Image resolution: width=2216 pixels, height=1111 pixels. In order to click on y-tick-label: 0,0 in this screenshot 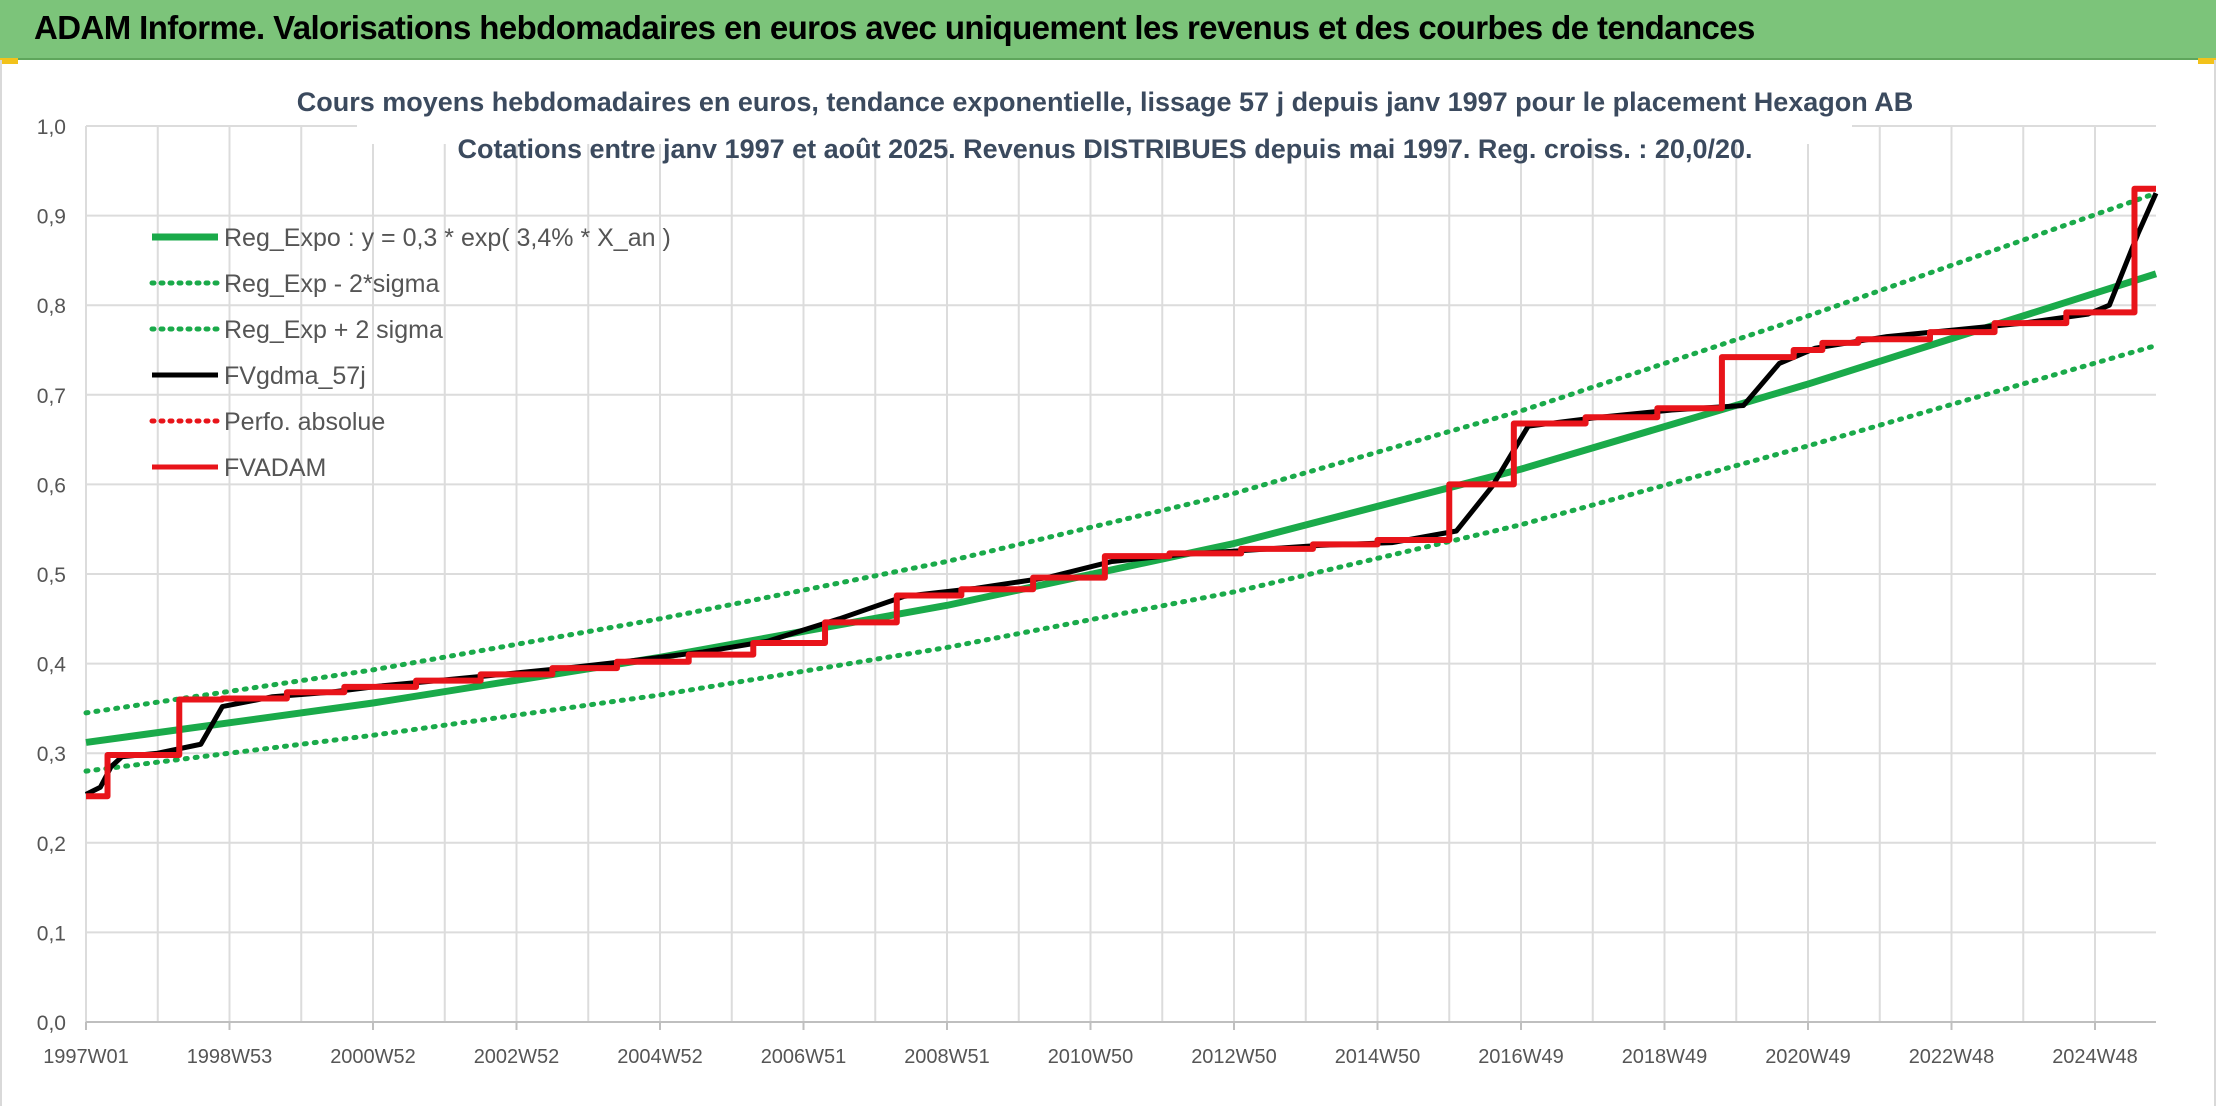, I will do `click(51, 1023)`.